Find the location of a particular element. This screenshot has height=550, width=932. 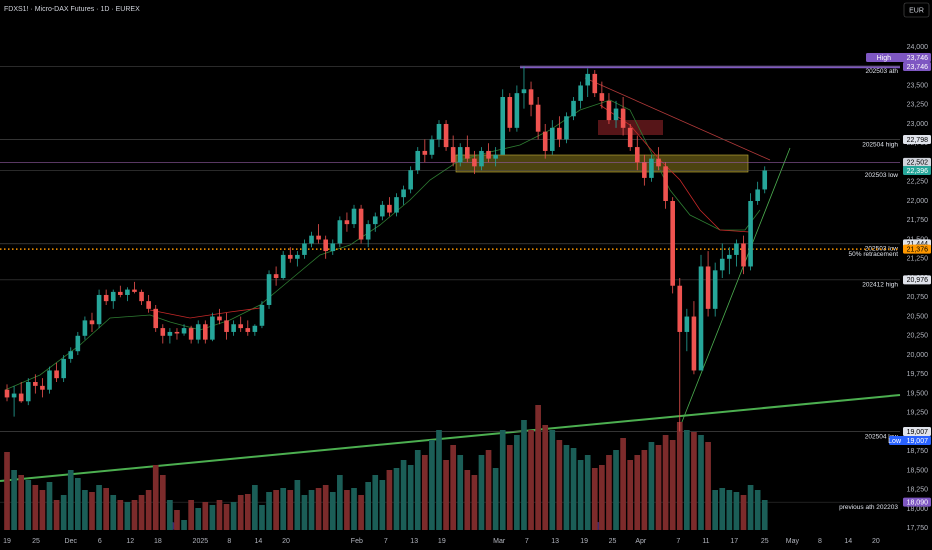

level-tag: 22,396 is located at coordinates (918, 171).